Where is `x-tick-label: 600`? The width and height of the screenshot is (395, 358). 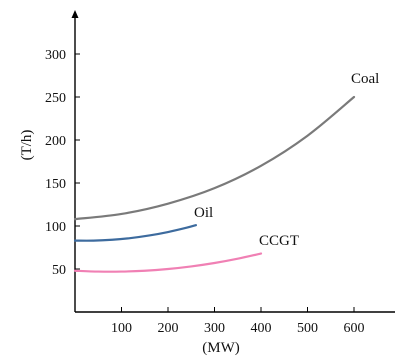 x-tick-label: 600 is located at coordinates (354, 328).